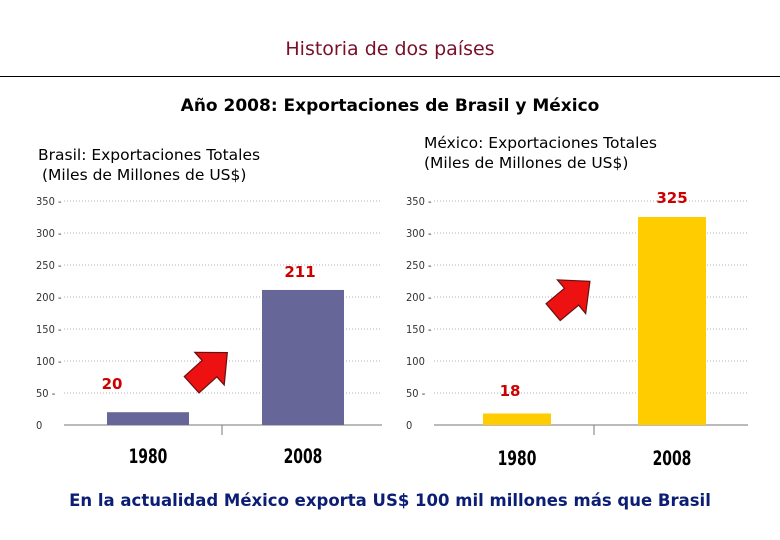 The height and width of the screenshot is (540, 780). I want to click on brasil-chart-units: (Miles de Millones de US$), so click(144, 175).